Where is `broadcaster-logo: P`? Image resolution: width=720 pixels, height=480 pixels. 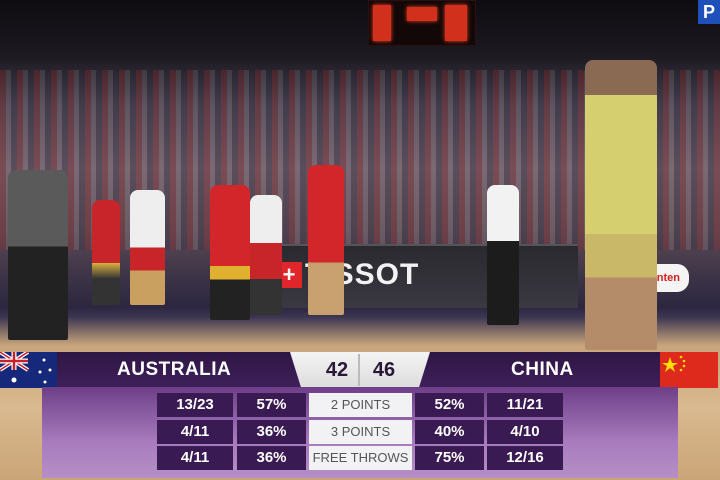 broadcaster-logo: P is located at coordinates (709, 12).